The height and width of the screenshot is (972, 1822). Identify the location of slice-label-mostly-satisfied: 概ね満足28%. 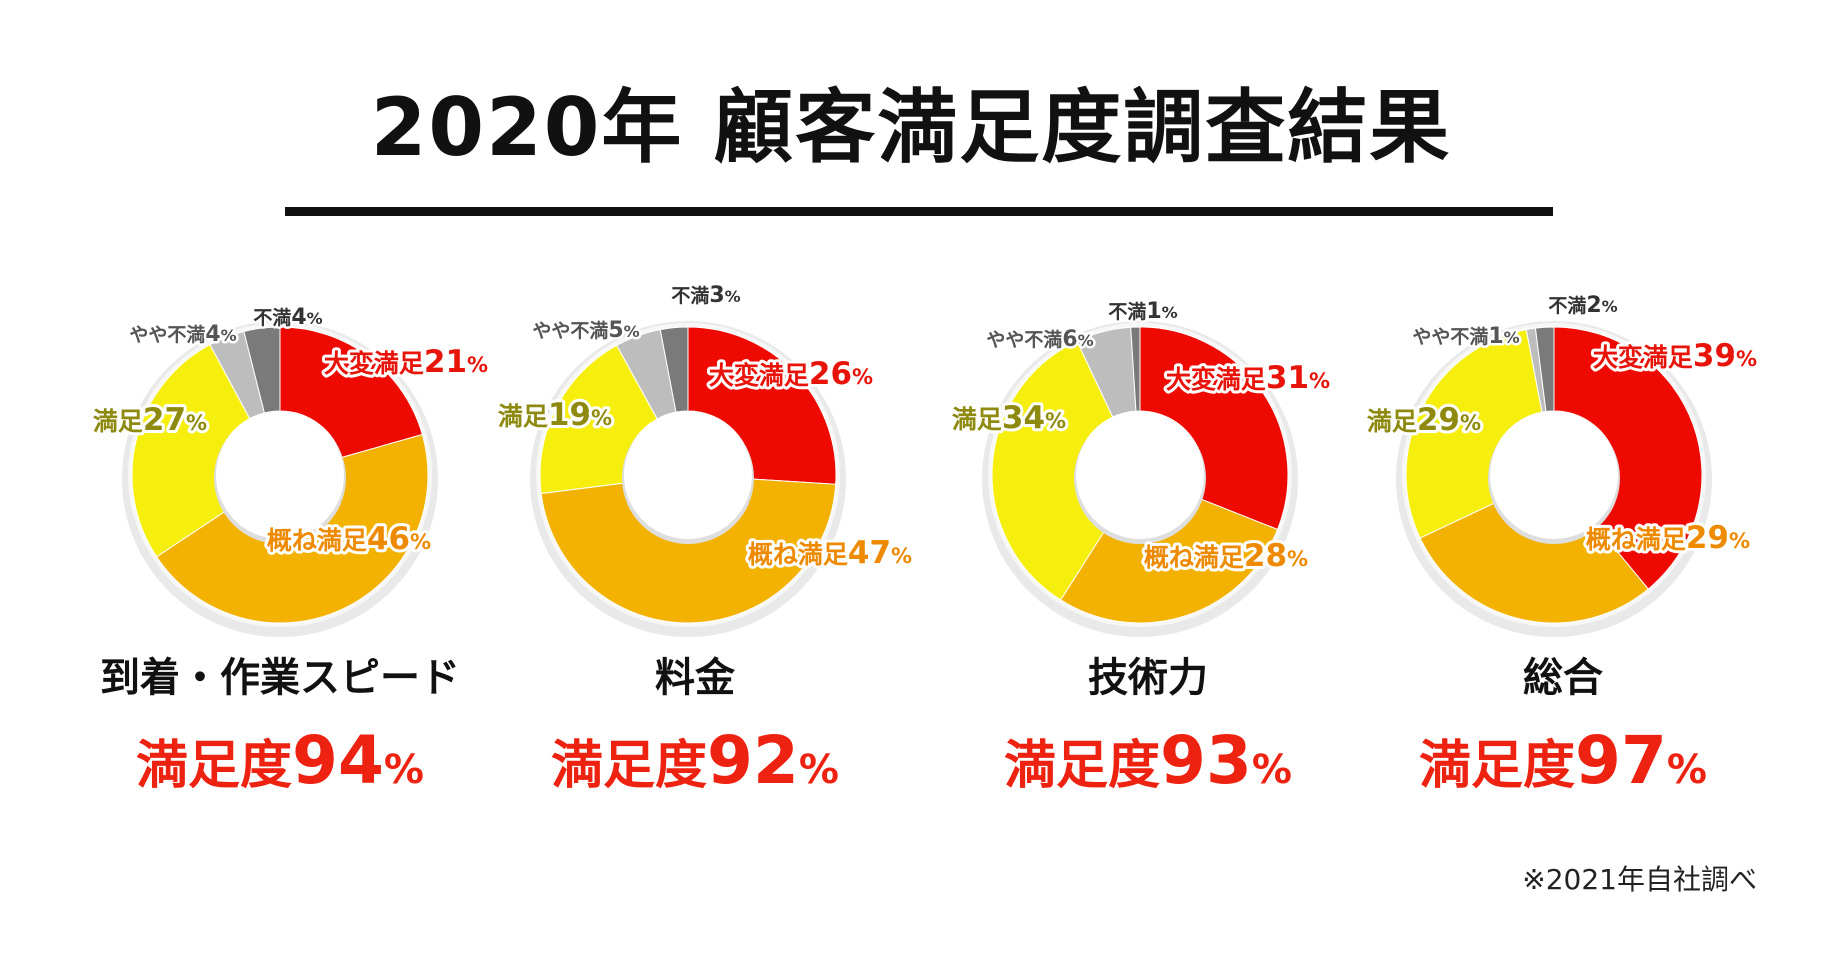
(1226, 556).